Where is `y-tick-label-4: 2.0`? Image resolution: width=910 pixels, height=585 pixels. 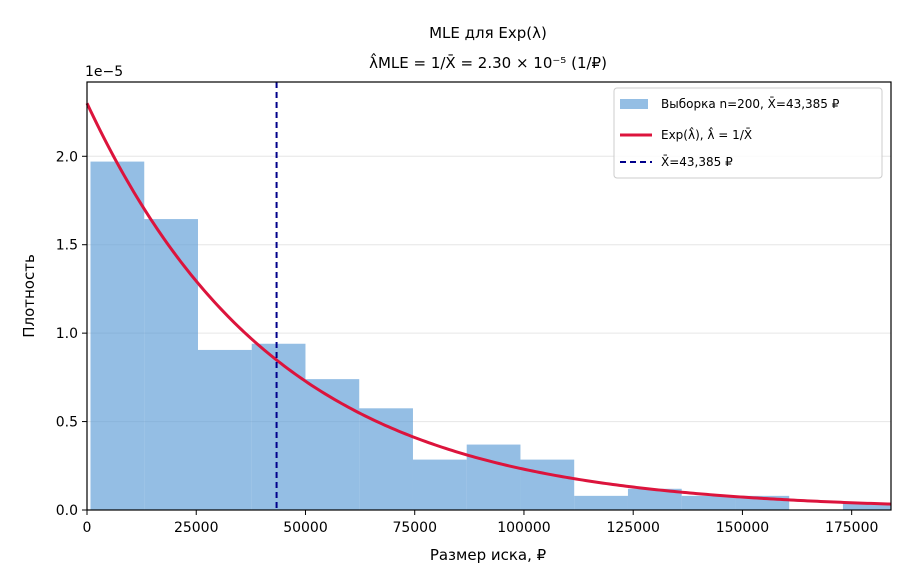
y-tick-label-4: 2.0 is located at coordinates (67, 157).